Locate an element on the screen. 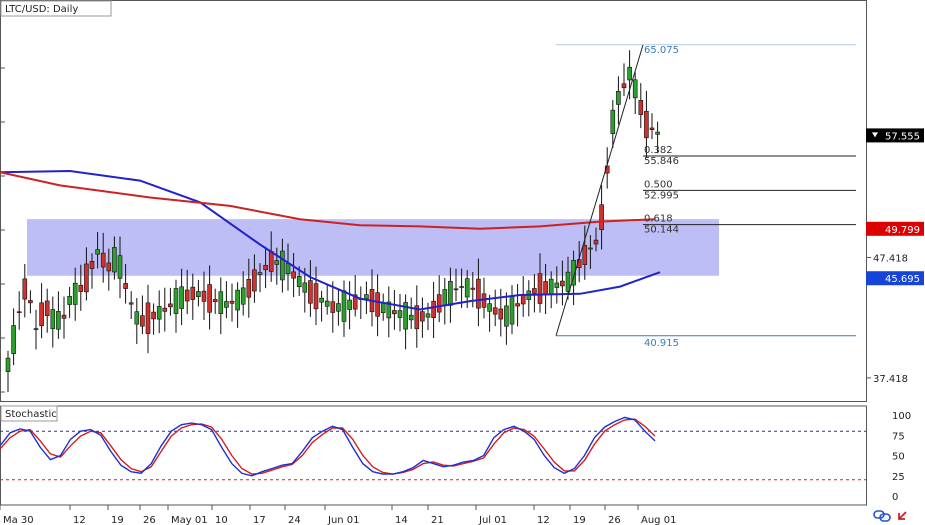 The width and height of the screenshot is (925, 525). fib-price-label: 55.846 is located at coordinates (661, 161).